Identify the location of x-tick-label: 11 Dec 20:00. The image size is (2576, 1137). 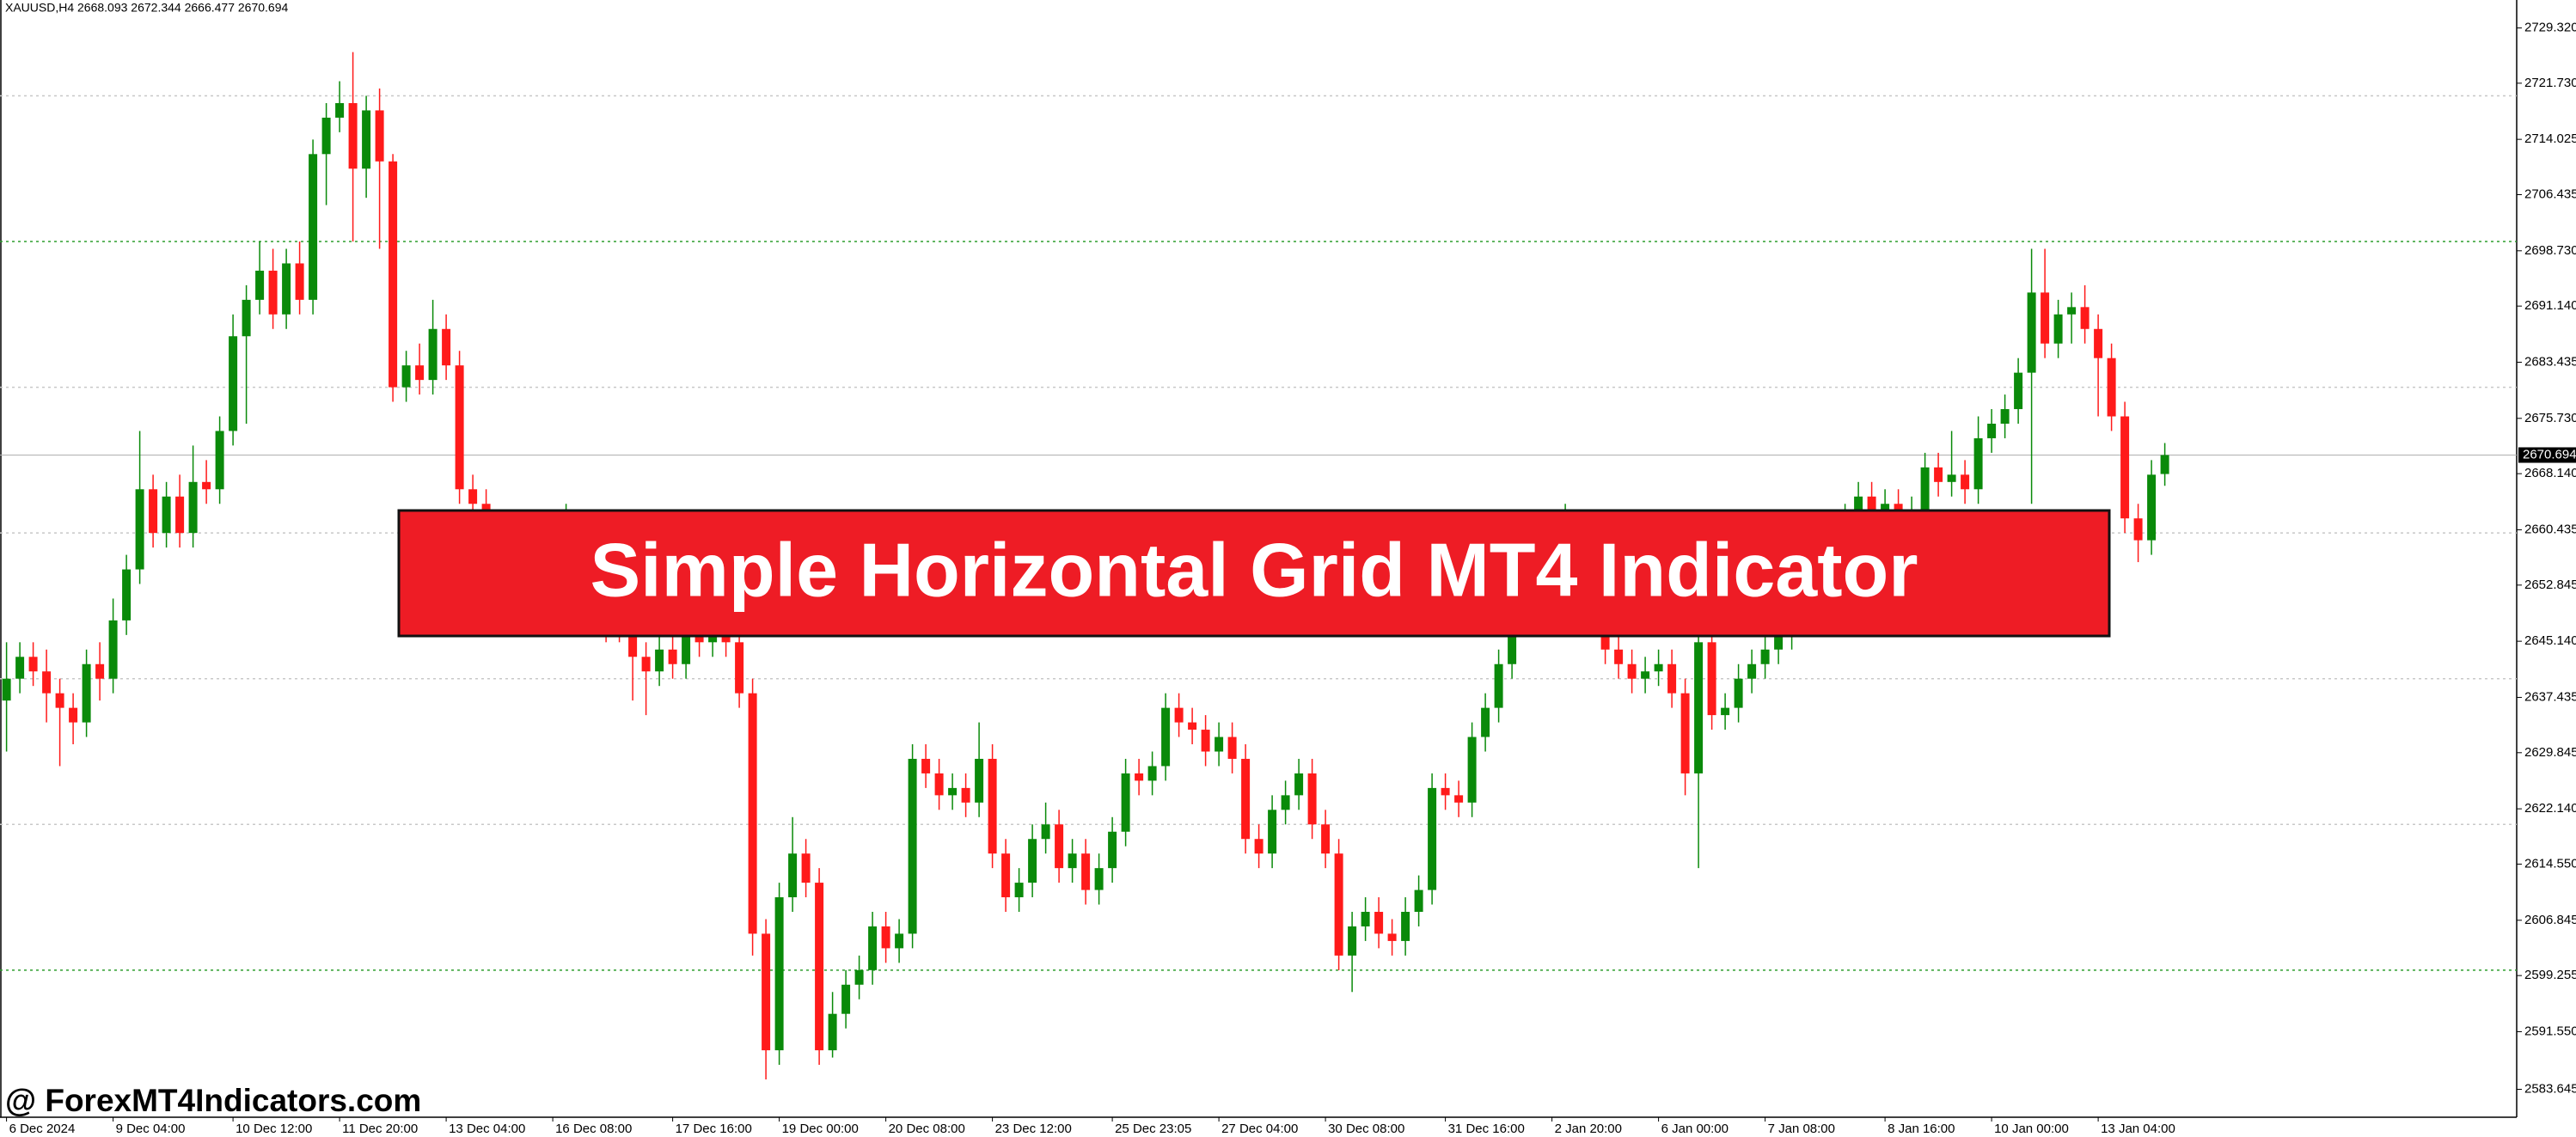
(380, 1129).